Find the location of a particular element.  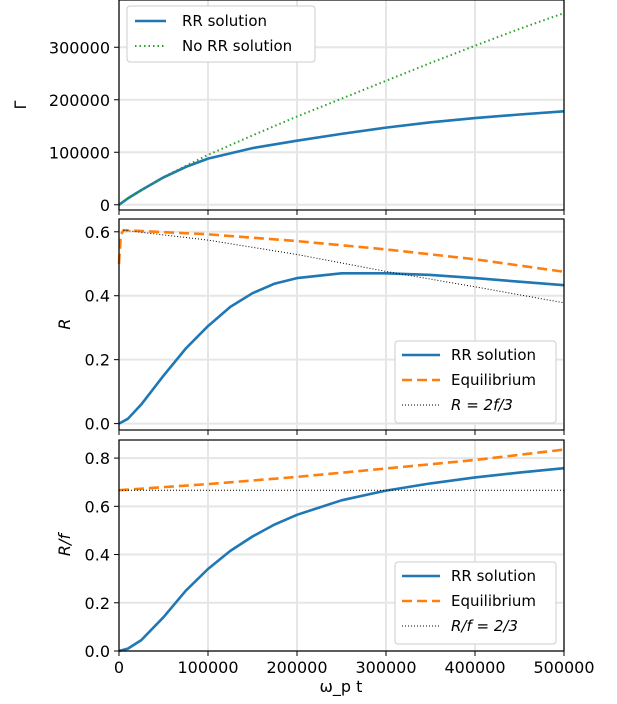

y-axis-label: R is located at coordinates (64, 323).